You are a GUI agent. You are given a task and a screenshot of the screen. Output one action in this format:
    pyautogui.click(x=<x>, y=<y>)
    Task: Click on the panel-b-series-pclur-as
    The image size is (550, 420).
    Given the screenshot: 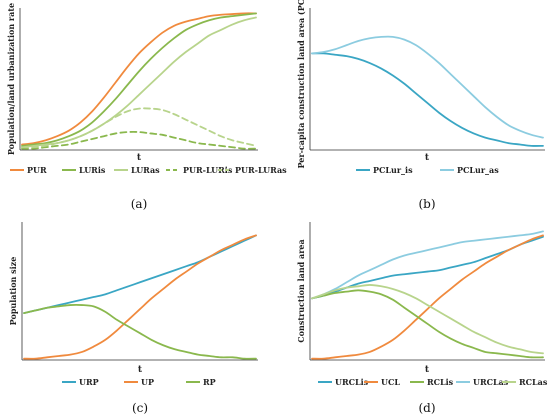 What is the action you would take?
    pyautogui.click(x=427, y=87)
    